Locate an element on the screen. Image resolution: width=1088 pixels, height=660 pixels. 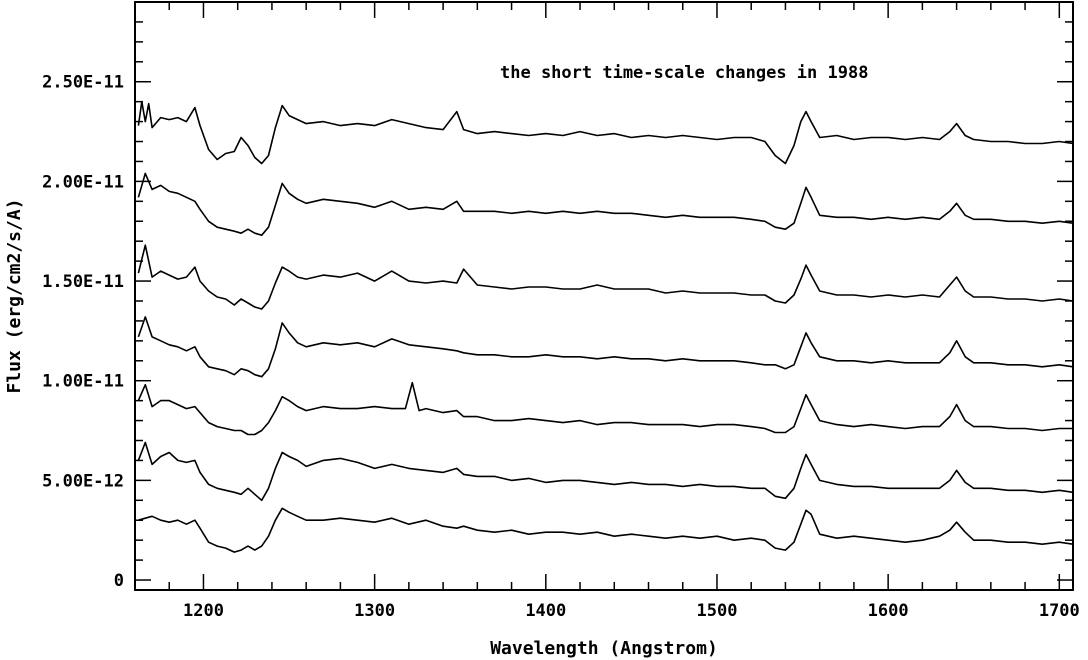
y-tick-label: 1.00E-11 is located at coordinates (83, 382).